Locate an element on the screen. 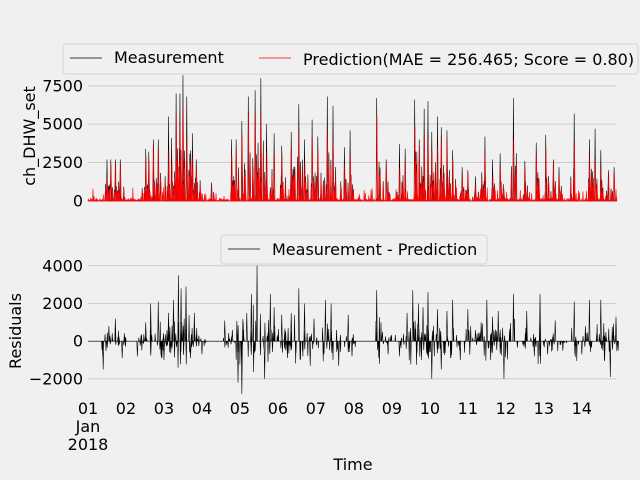 The image size is (640, 480). residual-legend-label: Measurement - Prediction is located at coordinates (374, 249).